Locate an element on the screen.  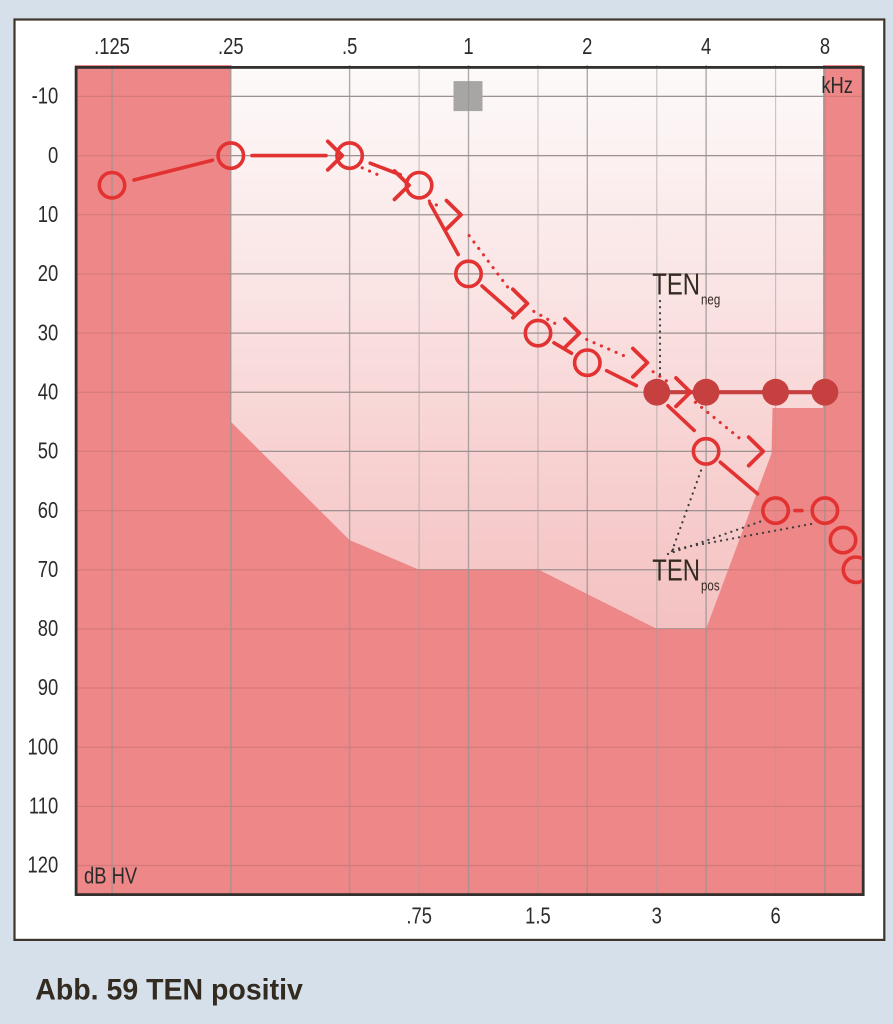
svg-text: 1.5 is located at coordinates (538, 916).